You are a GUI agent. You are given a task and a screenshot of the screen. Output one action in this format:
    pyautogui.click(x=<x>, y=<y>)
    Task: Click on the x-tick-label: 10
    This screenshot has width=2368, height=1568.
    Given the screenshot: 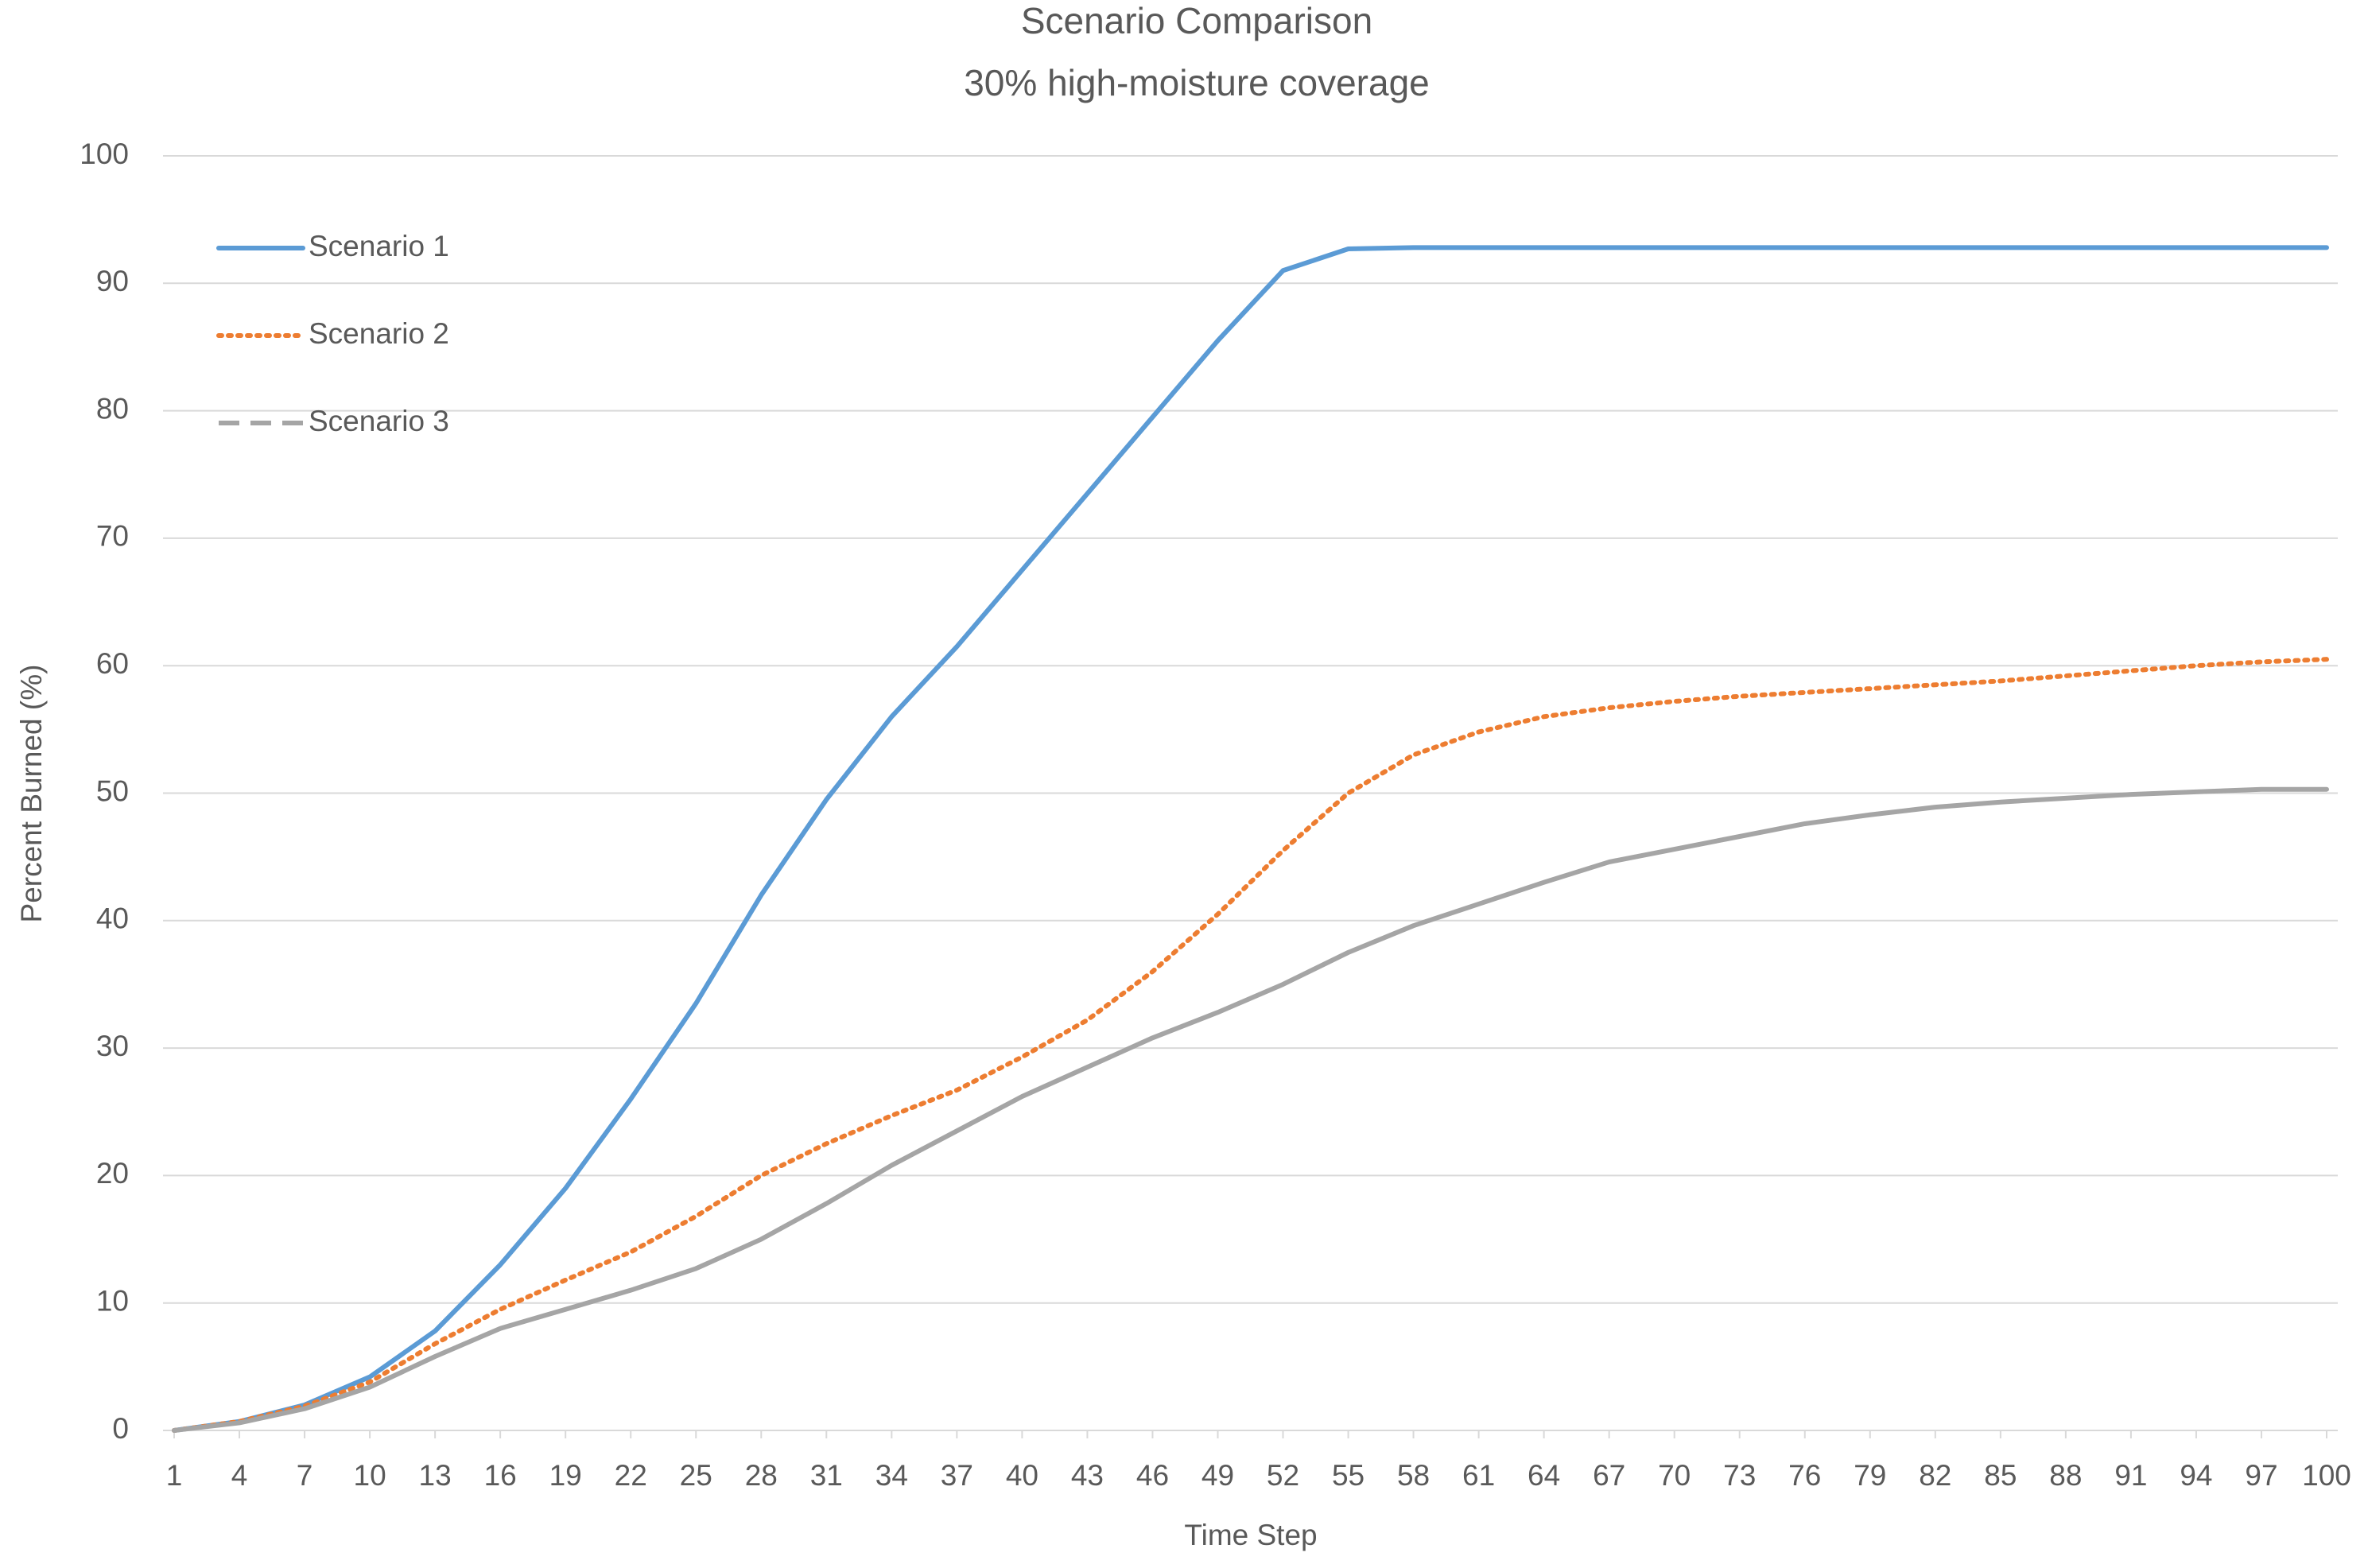 What is the action you would take?
    pyautogui.click(x=370, y=1475)
    